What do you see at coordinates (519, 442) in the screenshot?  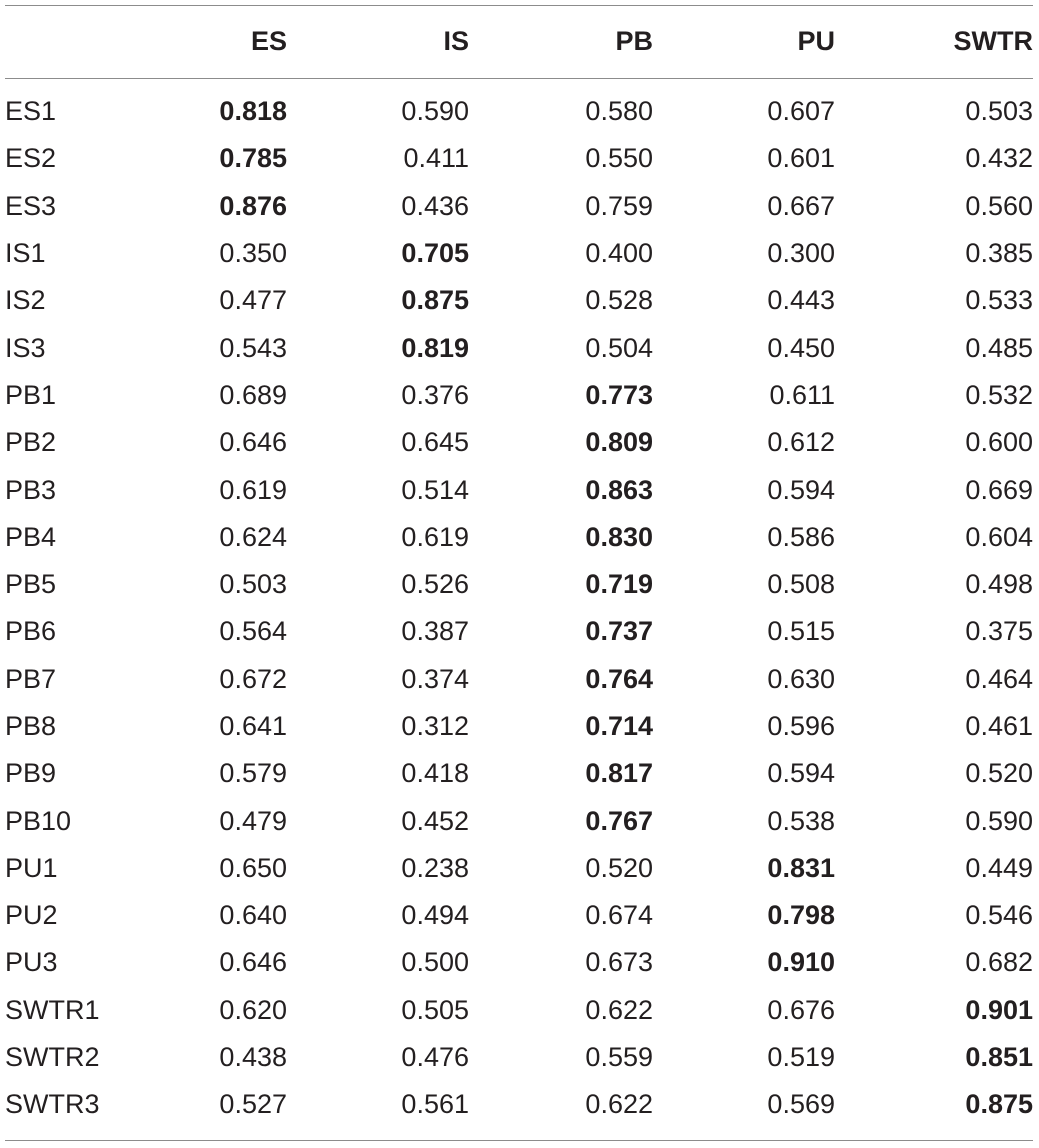 I see `table-row: PB2 0.646 0.645 0.809 0.612 0.600` at bounding box center [519, 442].